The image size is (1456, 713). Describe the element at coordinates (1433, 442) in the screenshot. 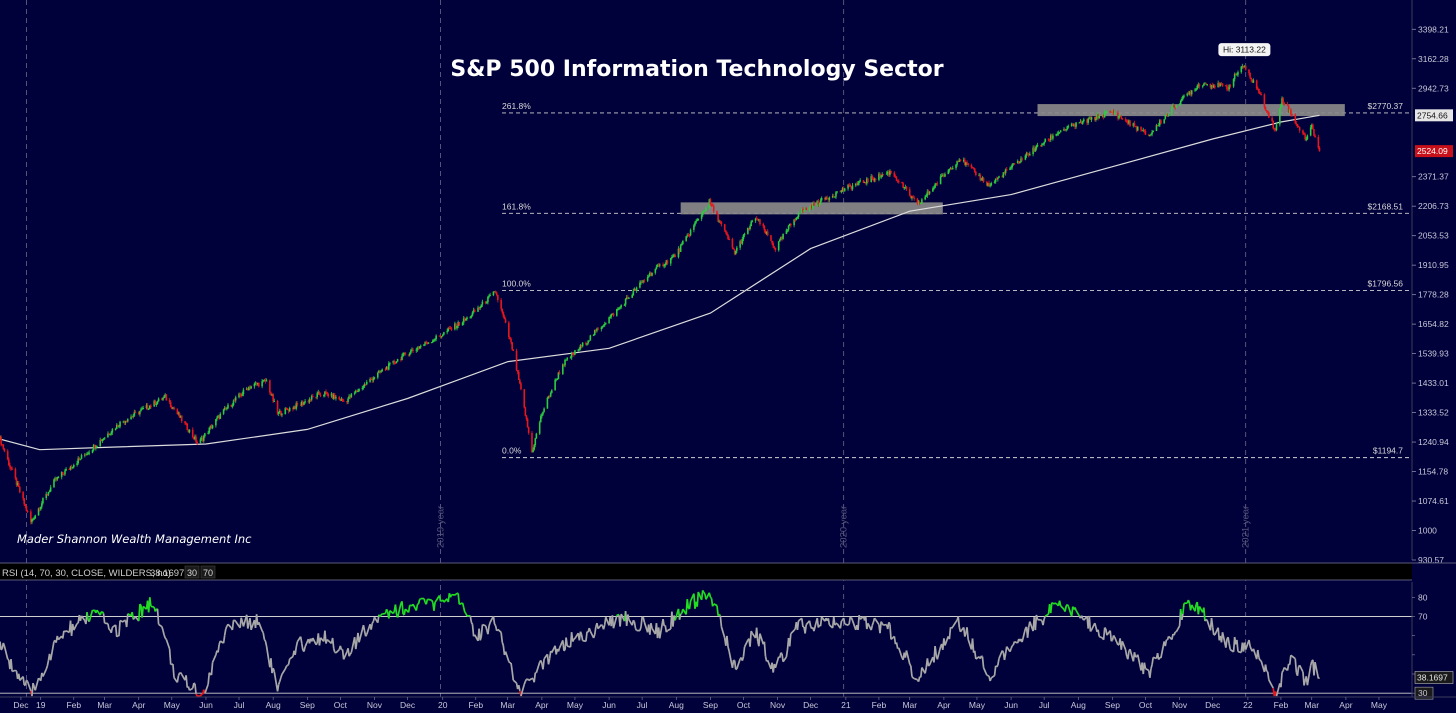

I see `price-tick-label: 1240.94` at that location.